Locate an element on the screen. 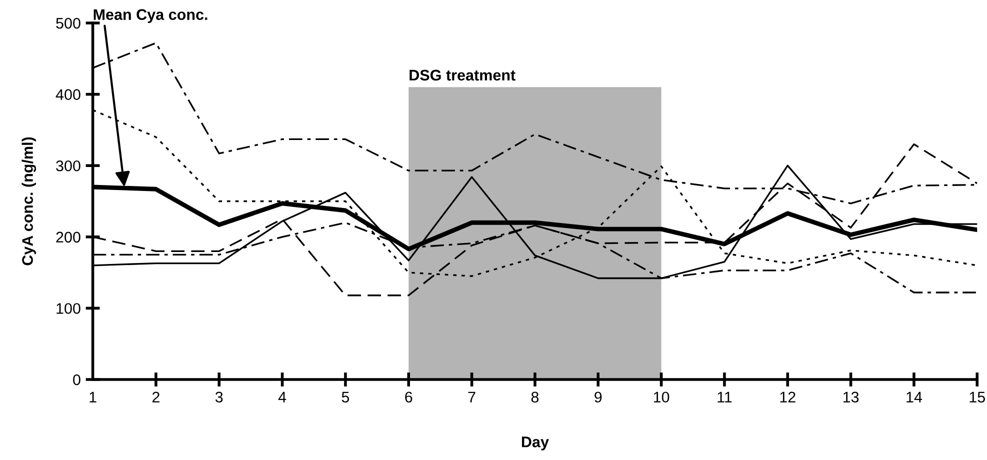 The image size is (987, 460). x-tick-label: 15 is located at coordinates (977, 397).